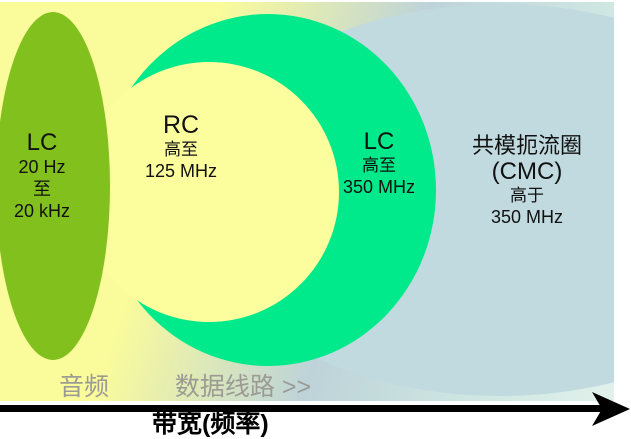 This screenshot has width=631, height=439. Describe the element at coordinates (379, 165) in the screenshot. I see `lc-high-line1: 高至` at that location.